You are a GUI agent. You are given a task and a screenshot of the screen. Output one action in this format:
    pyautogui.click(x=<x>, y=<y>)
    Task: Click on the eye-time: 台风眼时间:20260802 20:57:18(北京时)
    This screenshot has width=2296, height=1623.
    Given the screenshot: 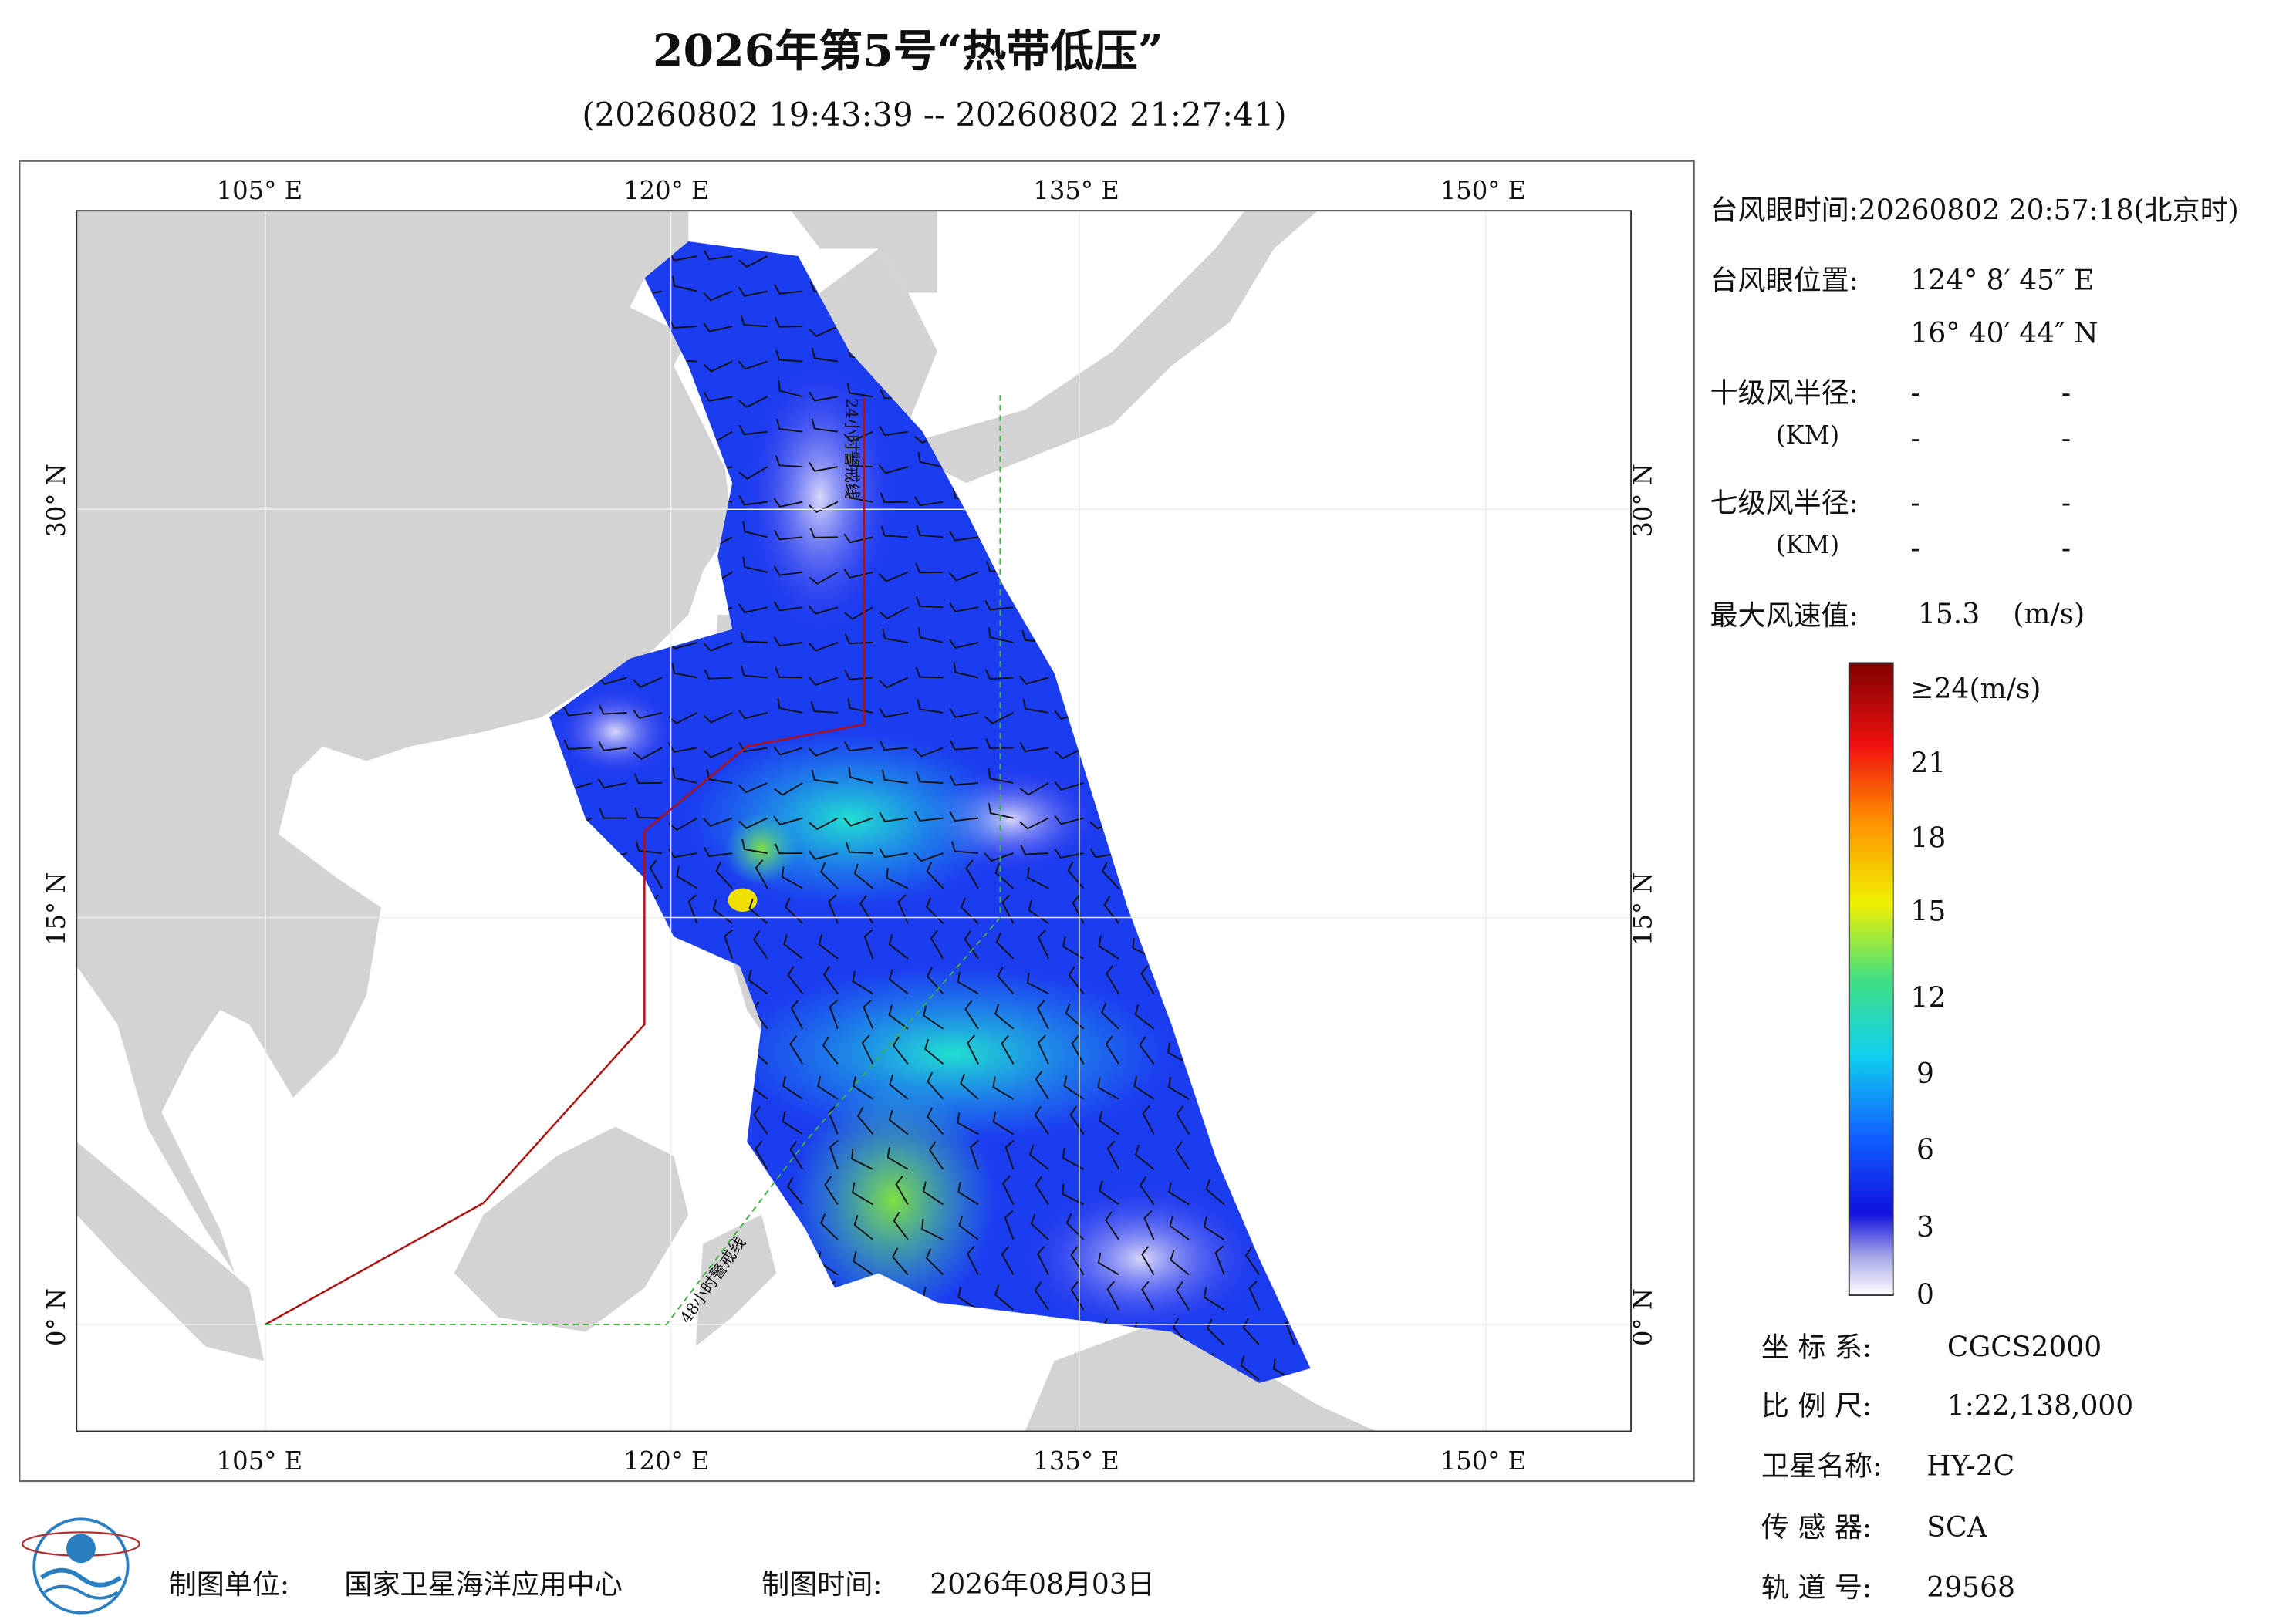 What is the action you would take?
    pyautogui.click(x=1974, y=211)
    